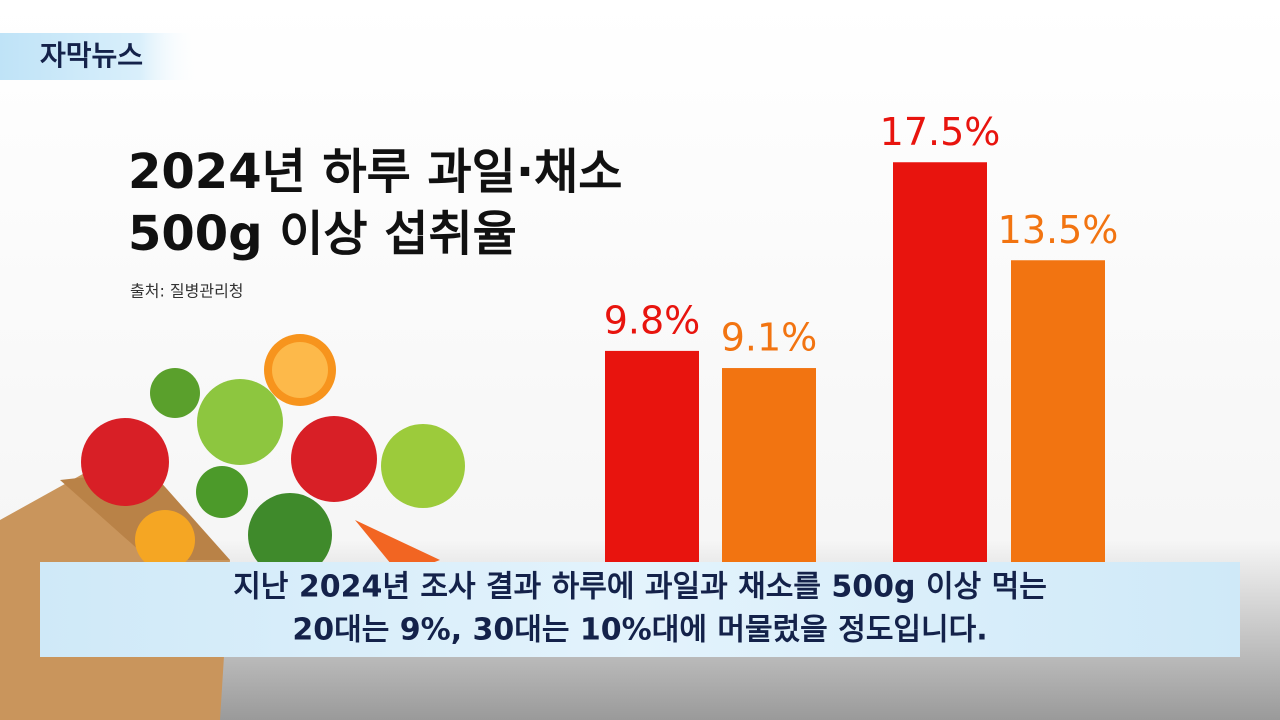 The image size is (1280, 720). I want to click on caption-bar, so click(640, 609).